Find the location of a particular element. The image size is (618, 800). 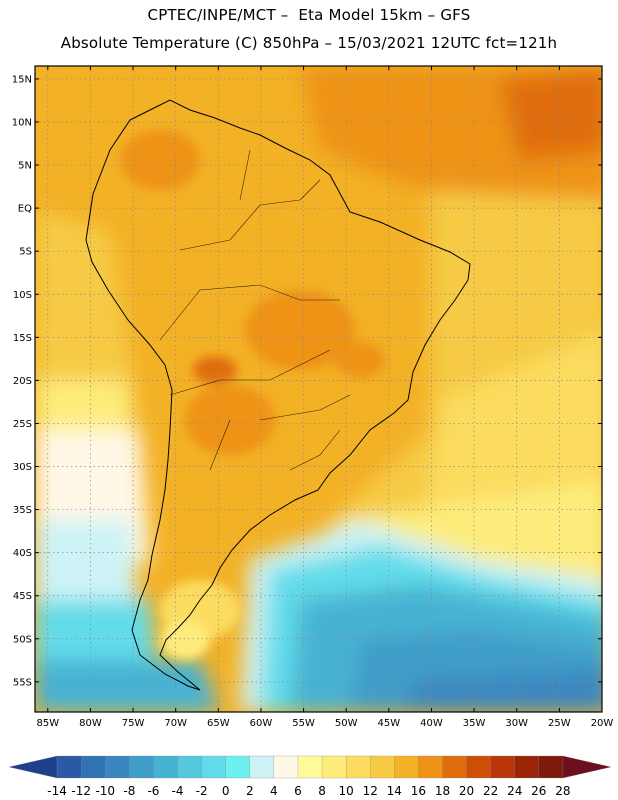

lat-tick-label: 45S is located at coordinates (22, 596).